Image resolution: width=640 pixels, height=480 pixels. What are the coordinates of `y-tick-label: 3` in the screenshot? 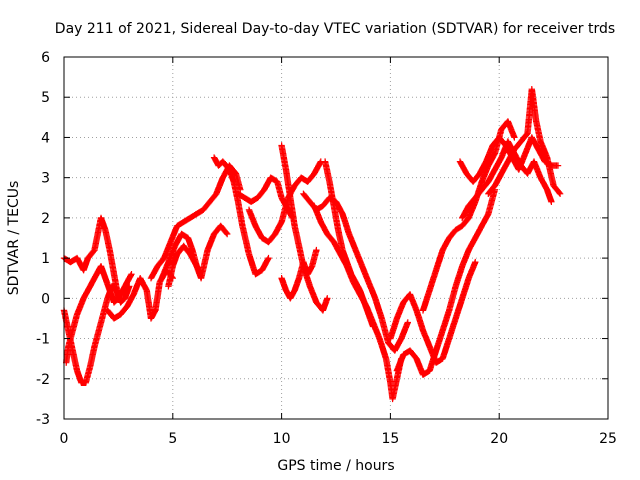 It's located at (45, 179).